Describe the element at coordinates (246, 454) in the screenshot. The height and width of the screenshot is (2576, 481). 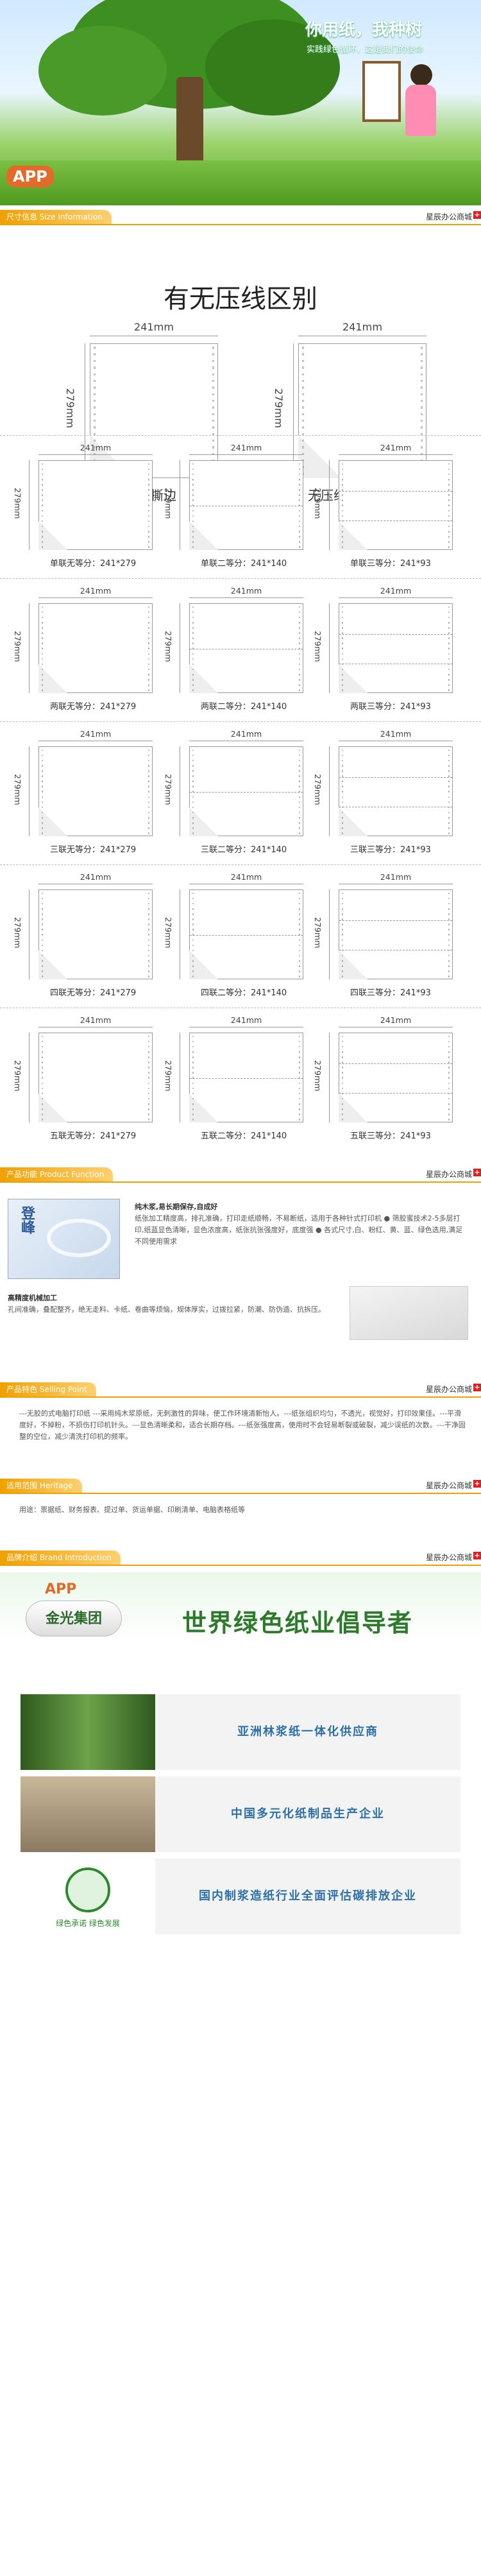
I see `width-dimension-line` at that location.